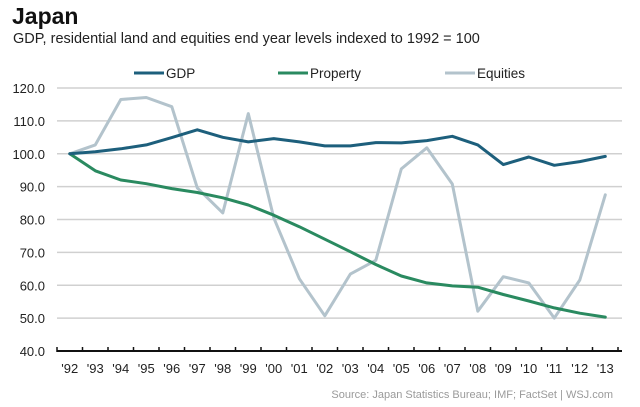  Describe the element at coordinates (29, 121) in the screenshot. I see `y-tick-label: 110.0` at that location.